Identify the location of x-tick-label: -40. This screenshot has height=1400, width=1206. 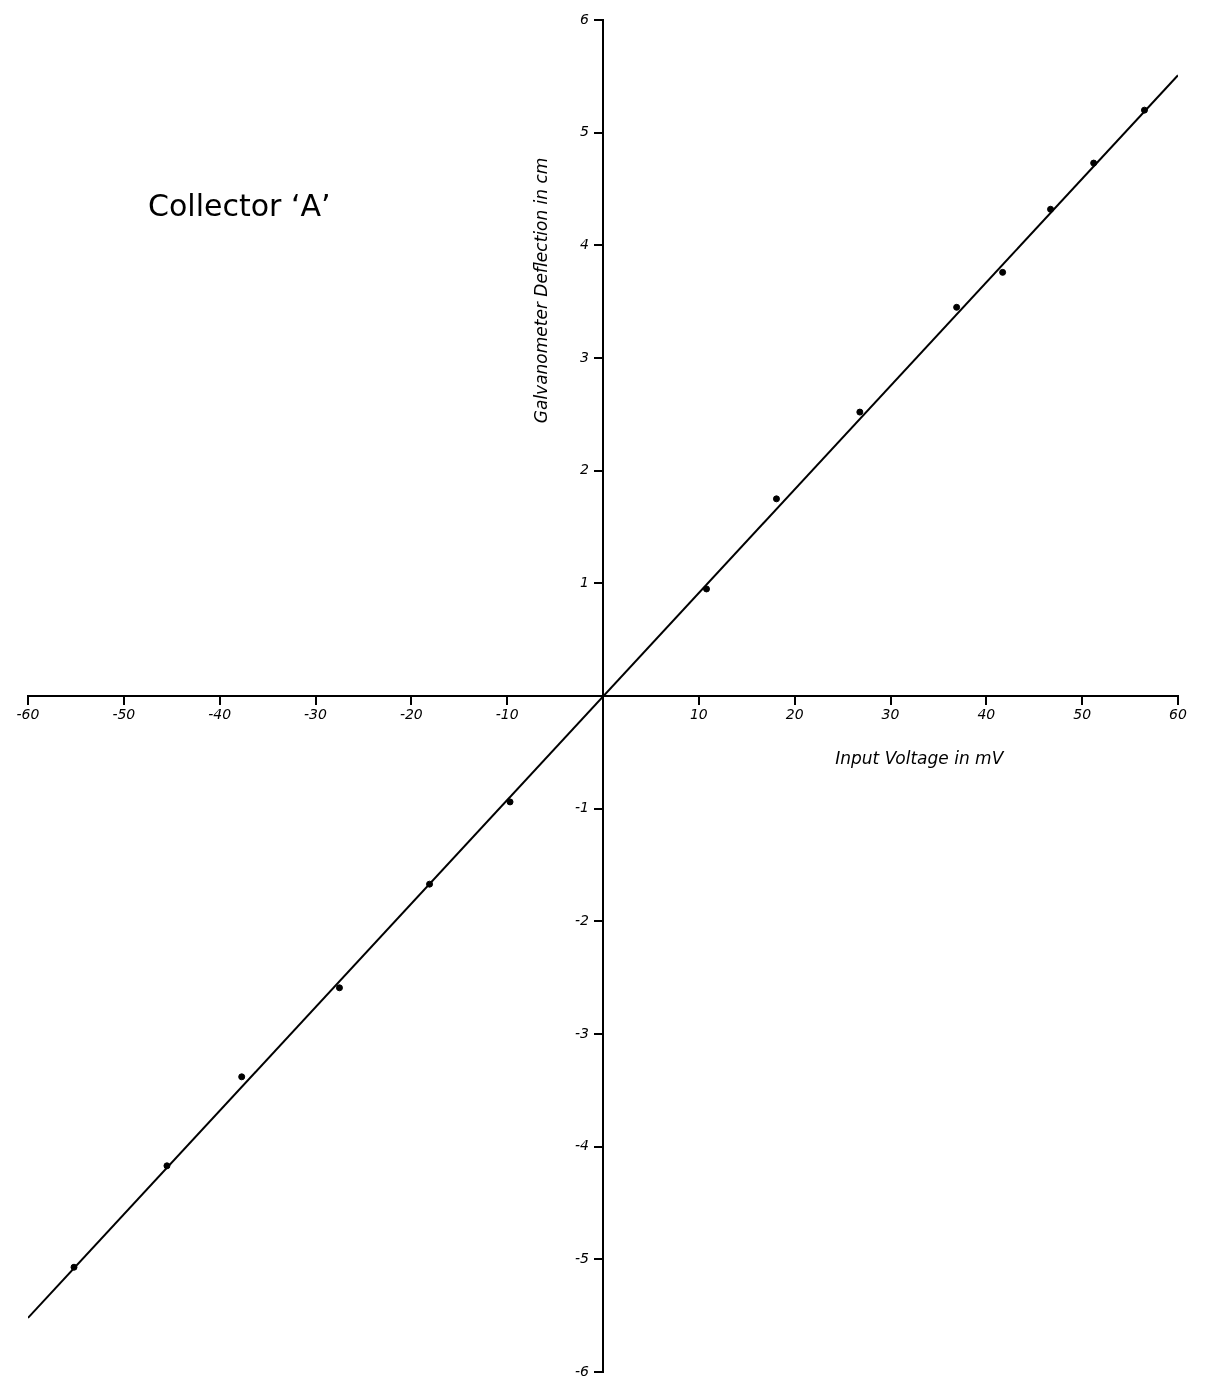
(220, 714).